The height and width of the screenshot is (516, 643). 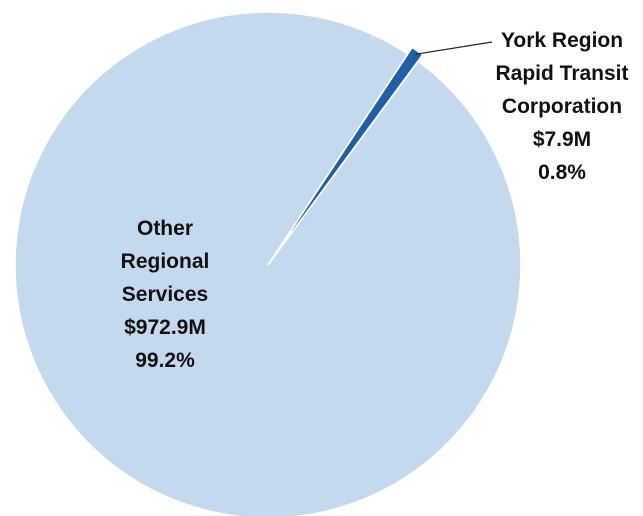 What do you see at coordinates (562, 139) in the screenshot?
I see `amount-label: $7.9M` at bounding box center [562, 139].